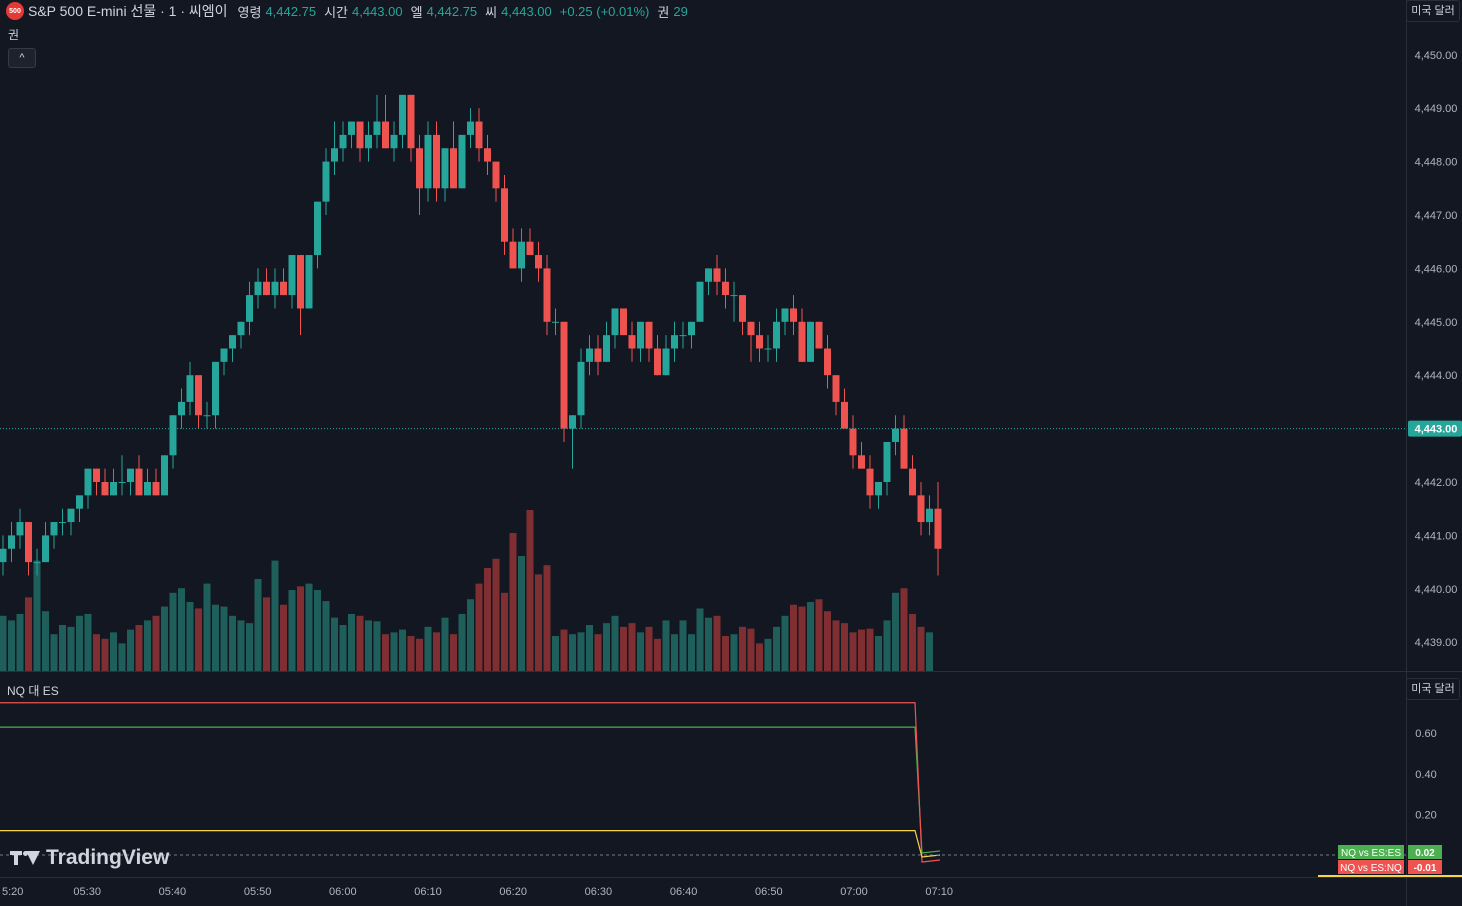  Describe the element at coordinates (470, 790) in the screenshot. I see `indicator-series-line` at that location.